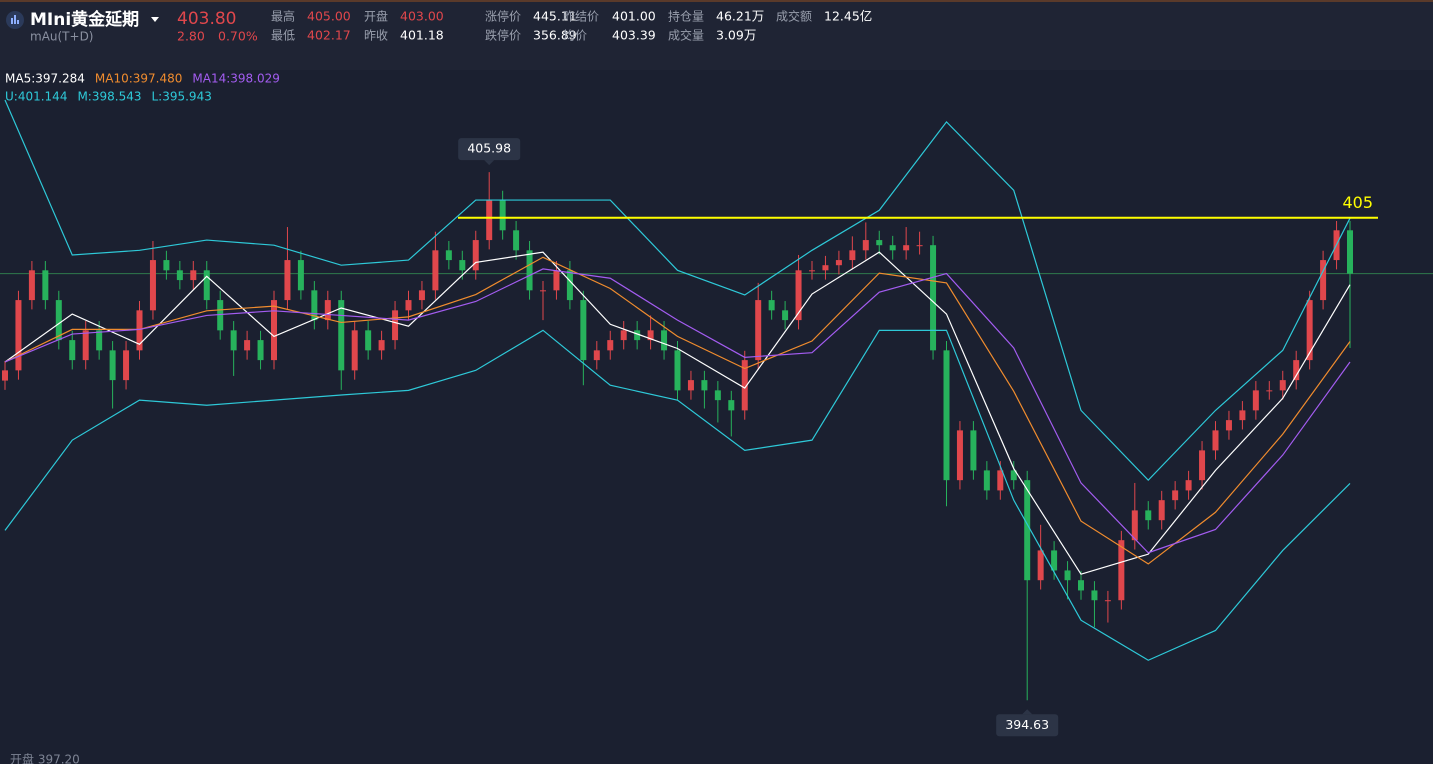 The width and height of the screenshot is (1433, 764). I want to click on logo, so click(15, 20).